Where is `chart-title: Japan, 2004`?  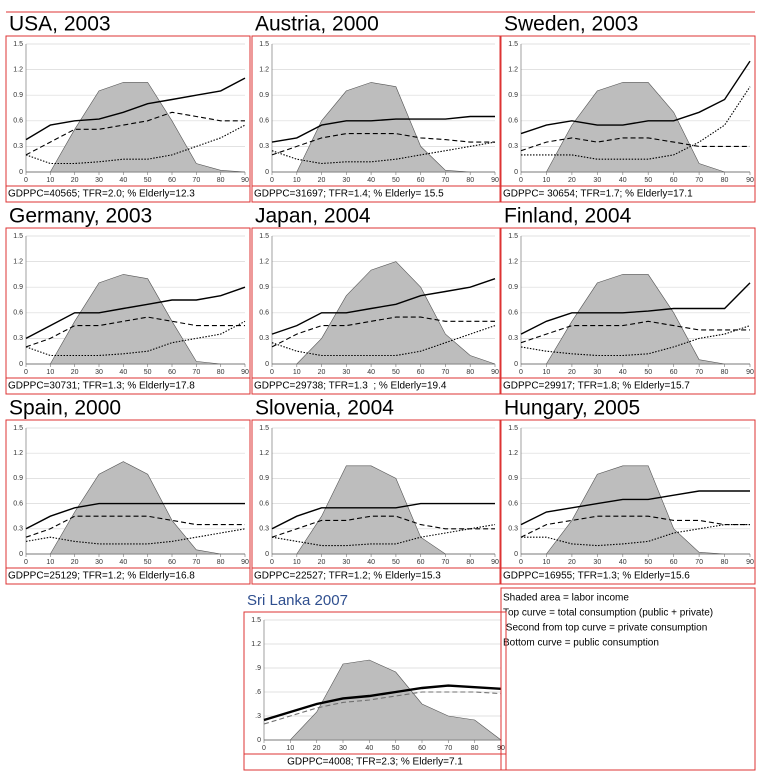
chart-title: Japan, 2004 is located at coordinates (313, 216).